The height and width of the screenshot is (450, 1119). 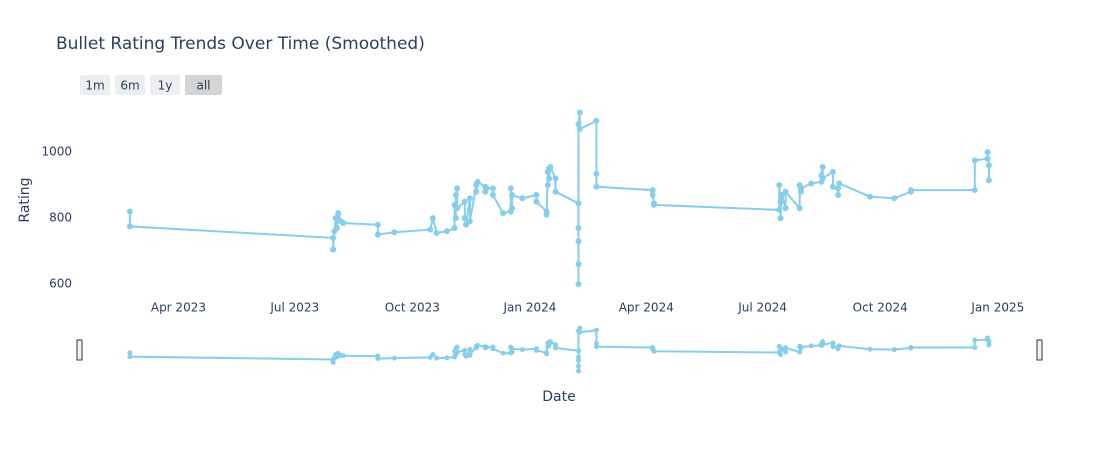 What do you see at coordinates (79, 350) in the screenshot?
I see `slider-handle-left` at bounding box center [79, 350].